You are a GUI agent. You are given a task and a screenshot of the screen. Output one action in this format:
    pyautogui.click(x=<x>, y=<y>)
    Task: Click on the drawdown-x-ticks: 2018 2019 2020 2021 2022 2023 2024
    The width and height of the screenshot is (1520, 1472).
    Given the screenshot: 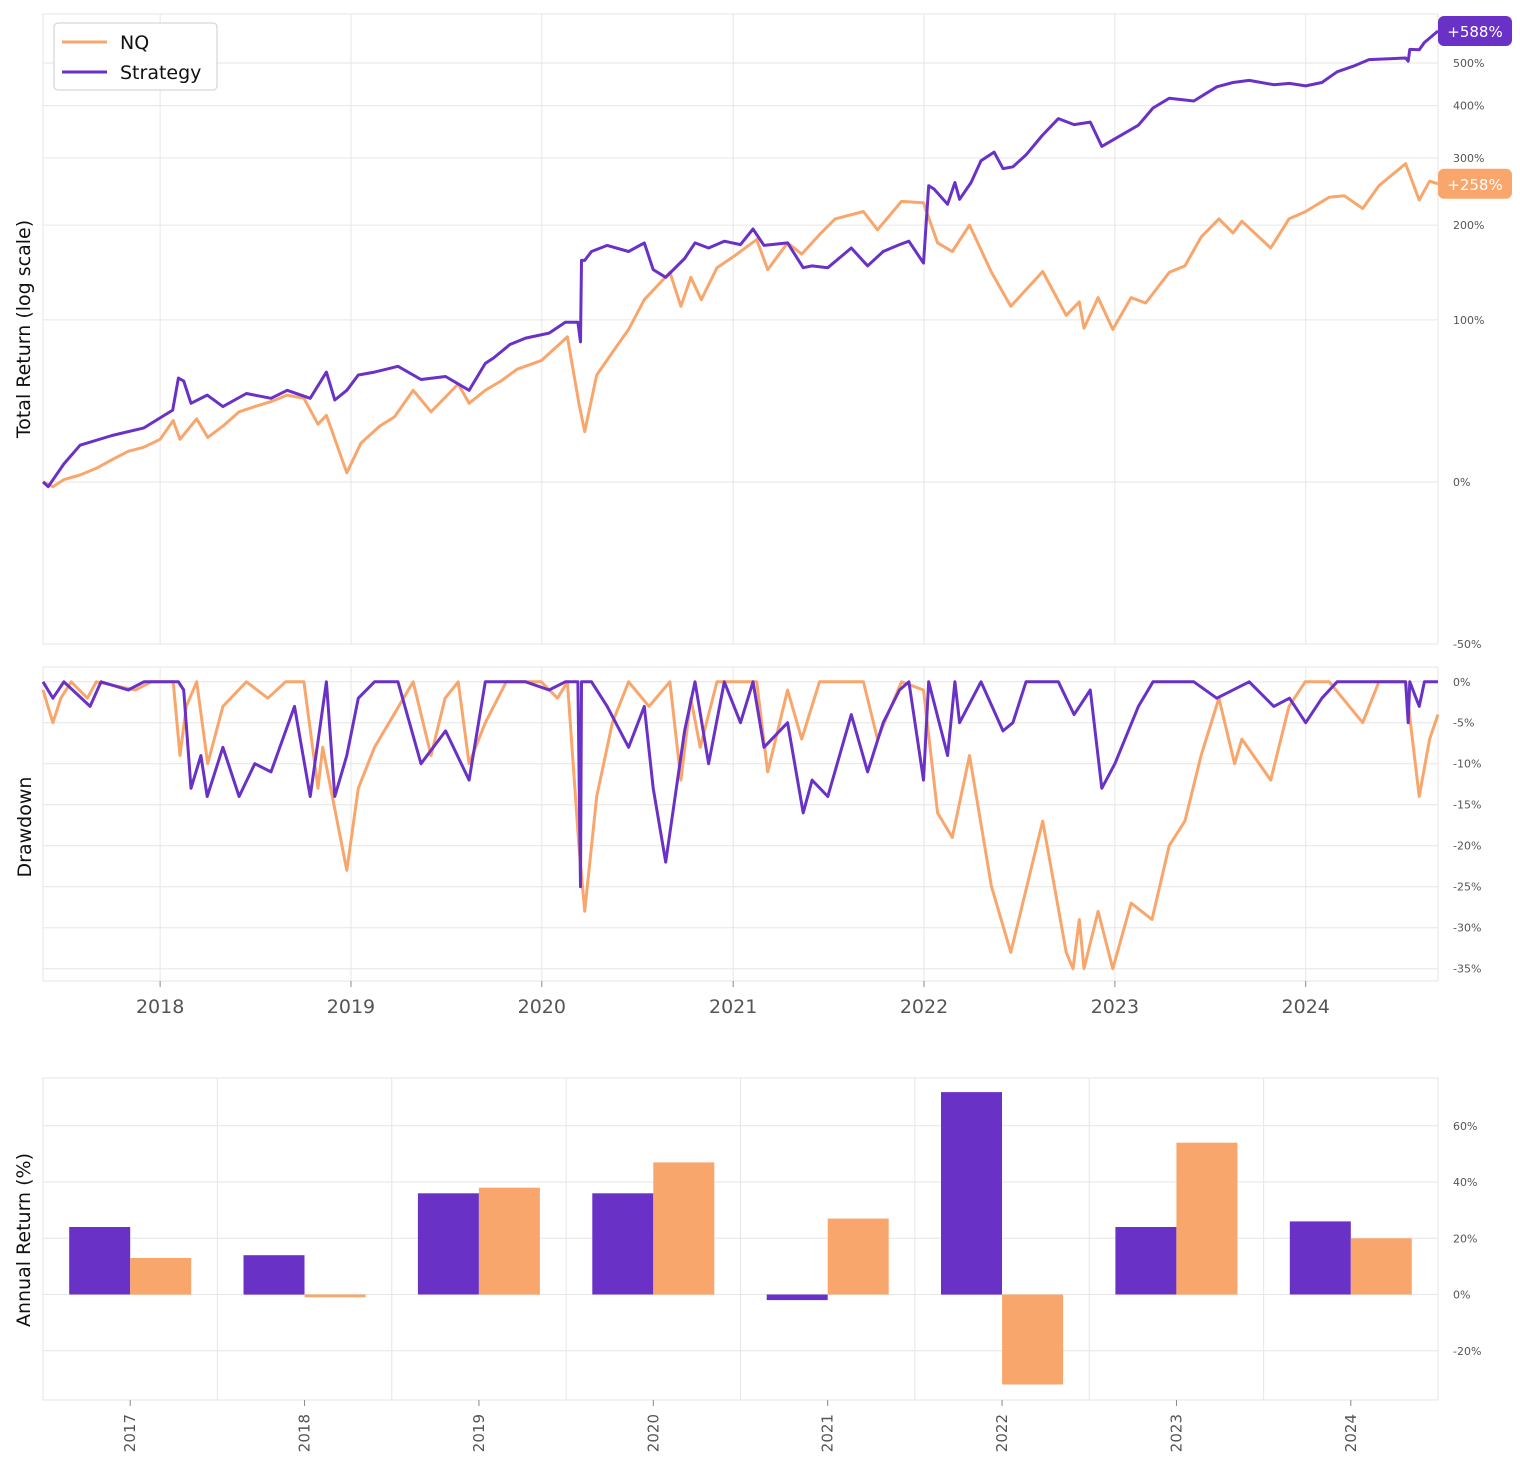 What is the action you would take?
    pyautogui.click(x=733, y=999)
    